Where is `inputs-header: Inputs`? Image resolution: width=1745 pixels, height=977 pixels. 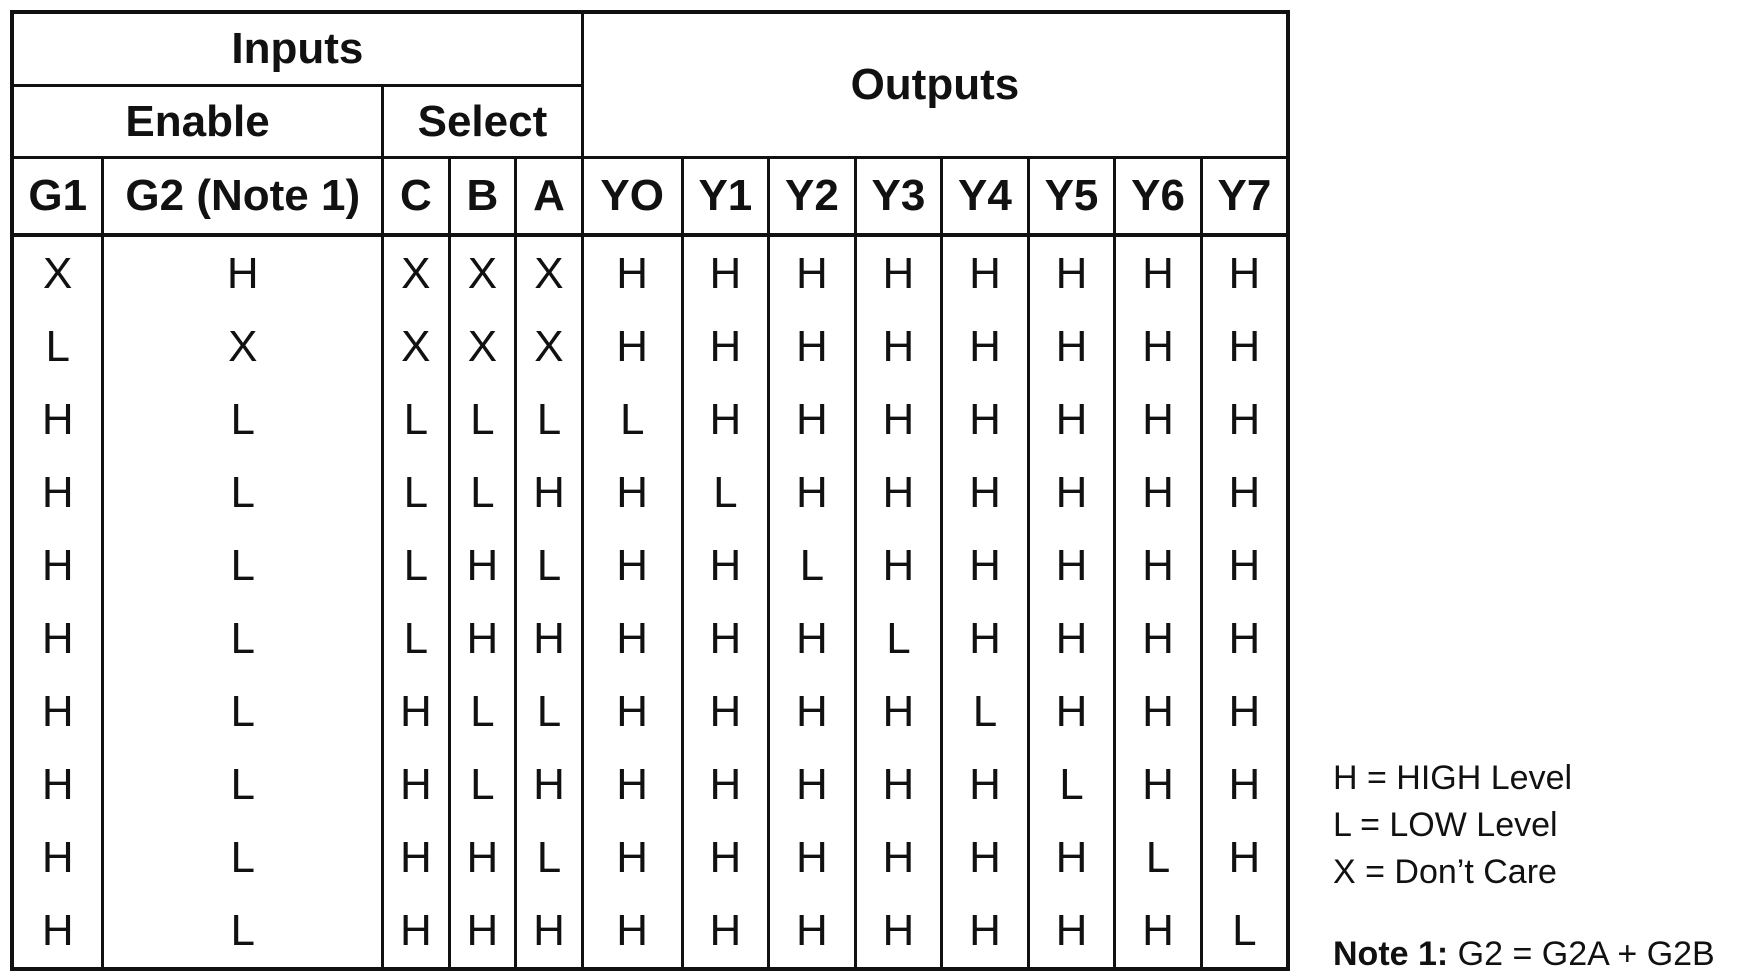
inputs-header: Inputs is located at coordinates (297, 49).